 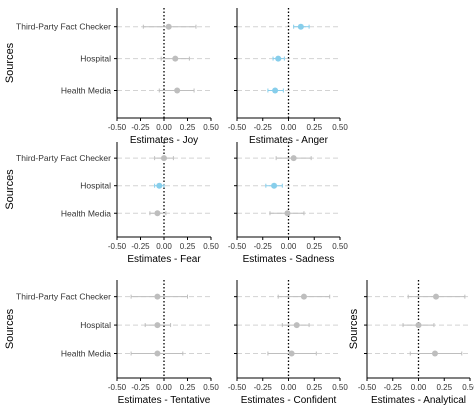 I want to click on x-axis-title: Estimates - Joy, so click(x=164, y=140).